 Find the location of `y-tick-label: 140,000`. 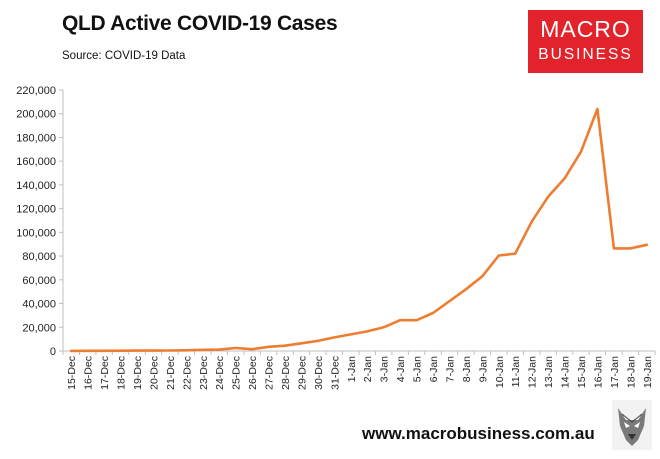

y-tick-label: 140,000 is located at coordinates (36, 186).